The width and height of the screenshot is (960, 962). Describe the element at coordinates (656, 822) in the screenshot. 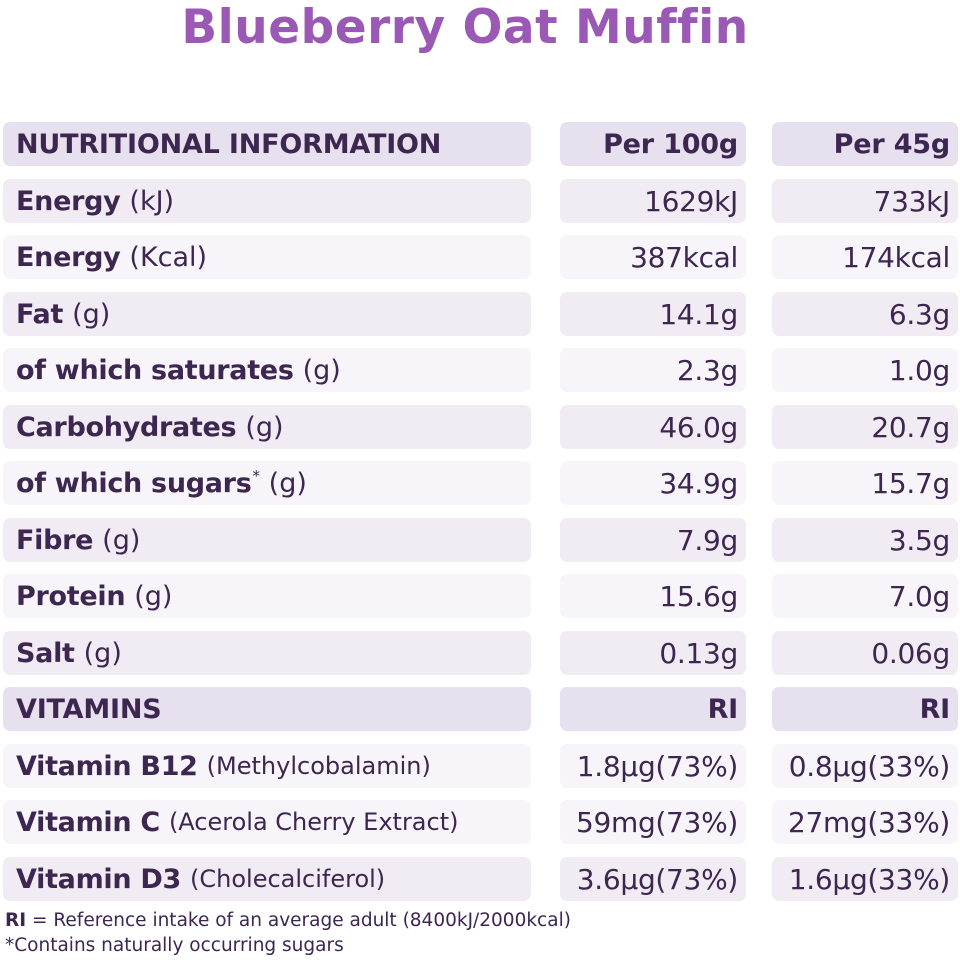

I see `per100-value: 59mg(73%)` at that location.